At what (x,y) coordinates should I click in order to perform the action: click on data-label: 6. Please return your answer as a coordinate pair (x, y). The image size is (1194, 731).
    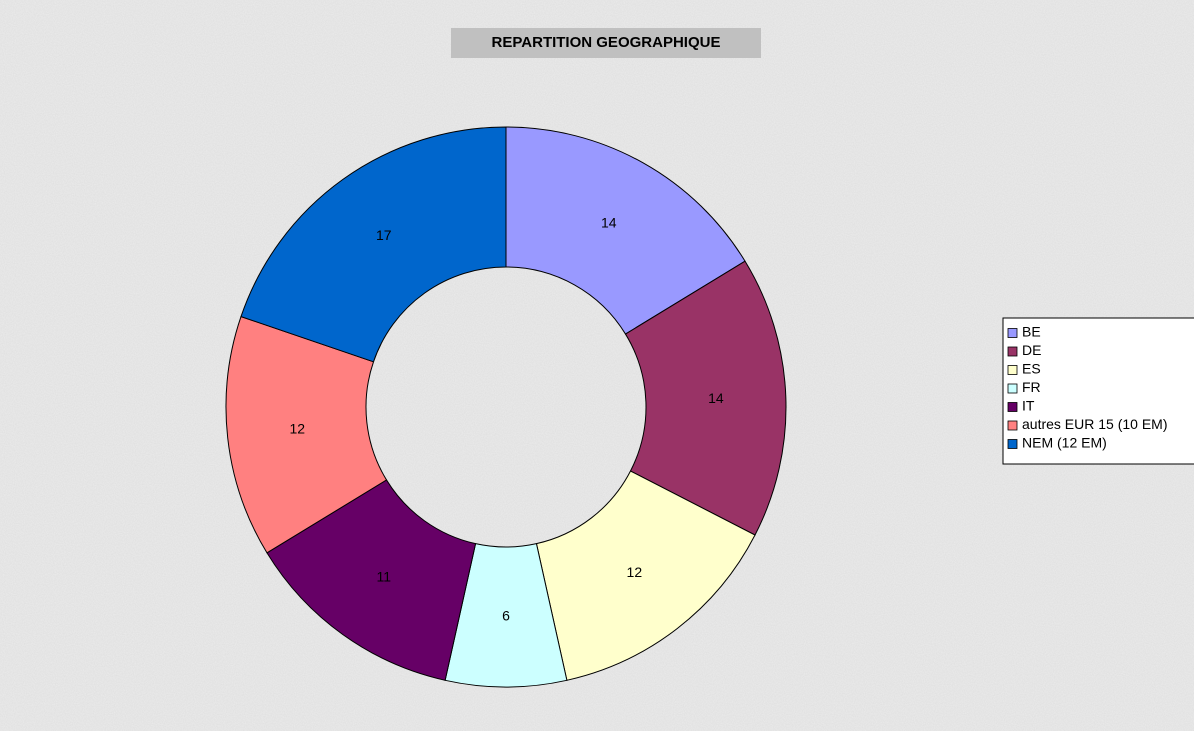
    Looking at the image, I should click on (506, 616).